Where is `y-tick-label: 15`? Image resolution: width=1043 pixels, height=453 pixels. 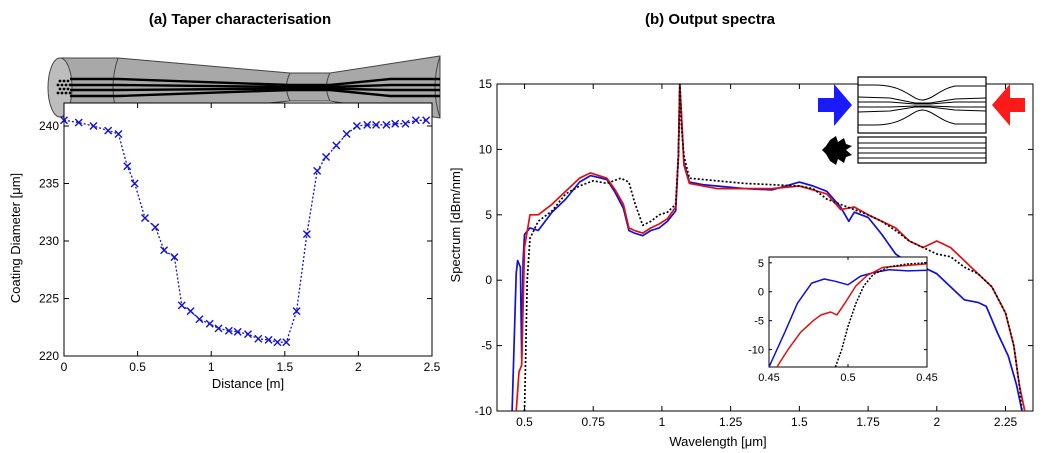
y-tick-label: 15 is located at coordinates (486, 84).